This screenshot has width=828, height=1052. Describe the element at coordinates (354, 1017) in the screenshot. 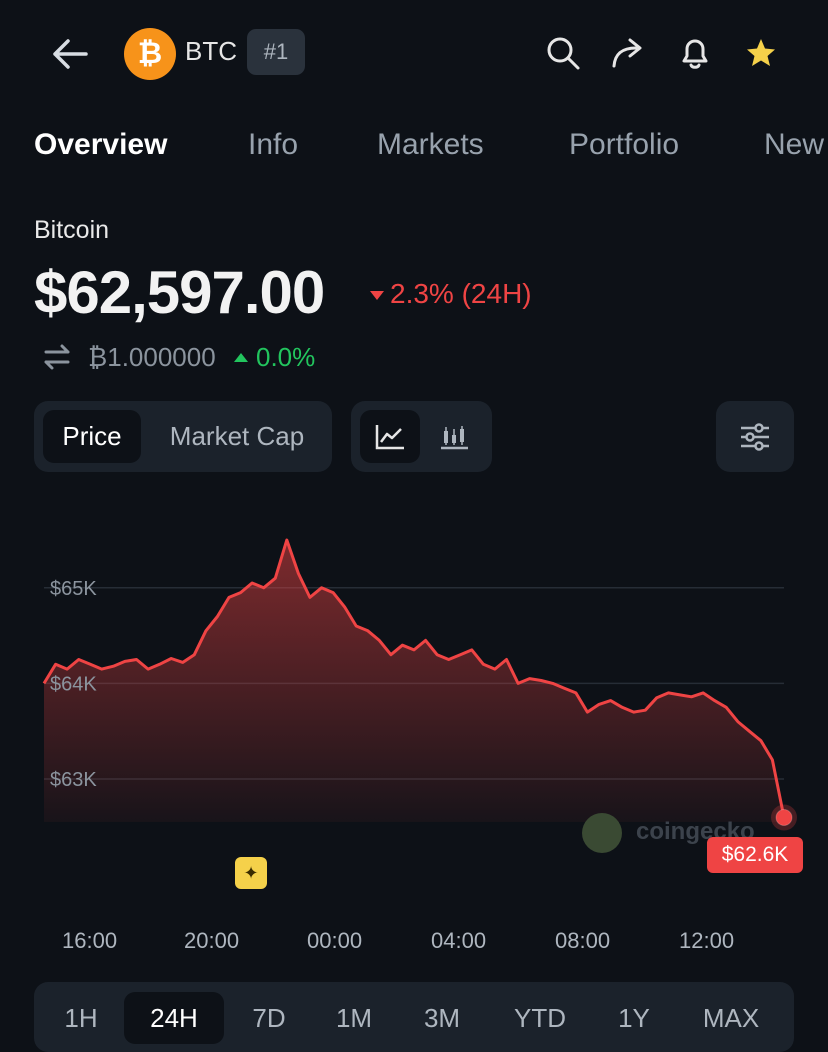

I see `range-1m-button: 1M` at that location.